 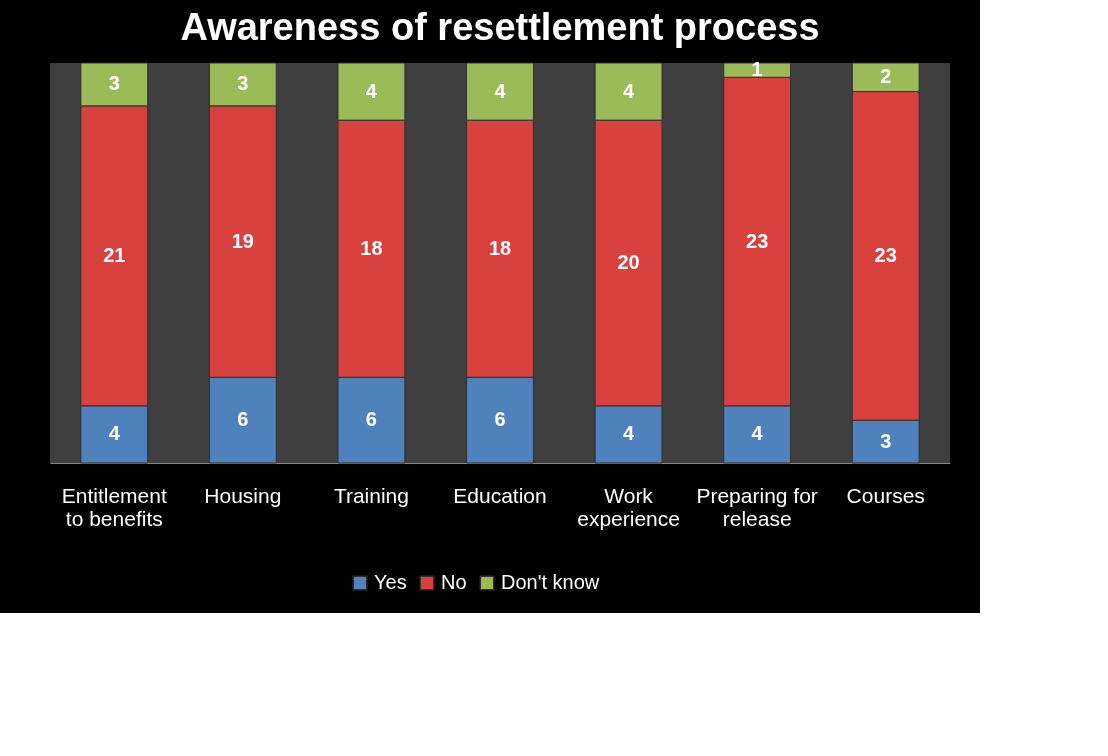 What do you see at coordinates (243, 495) in the screenshot?
I see `x-tick-label: Housing` at bounding box center [243, 495].